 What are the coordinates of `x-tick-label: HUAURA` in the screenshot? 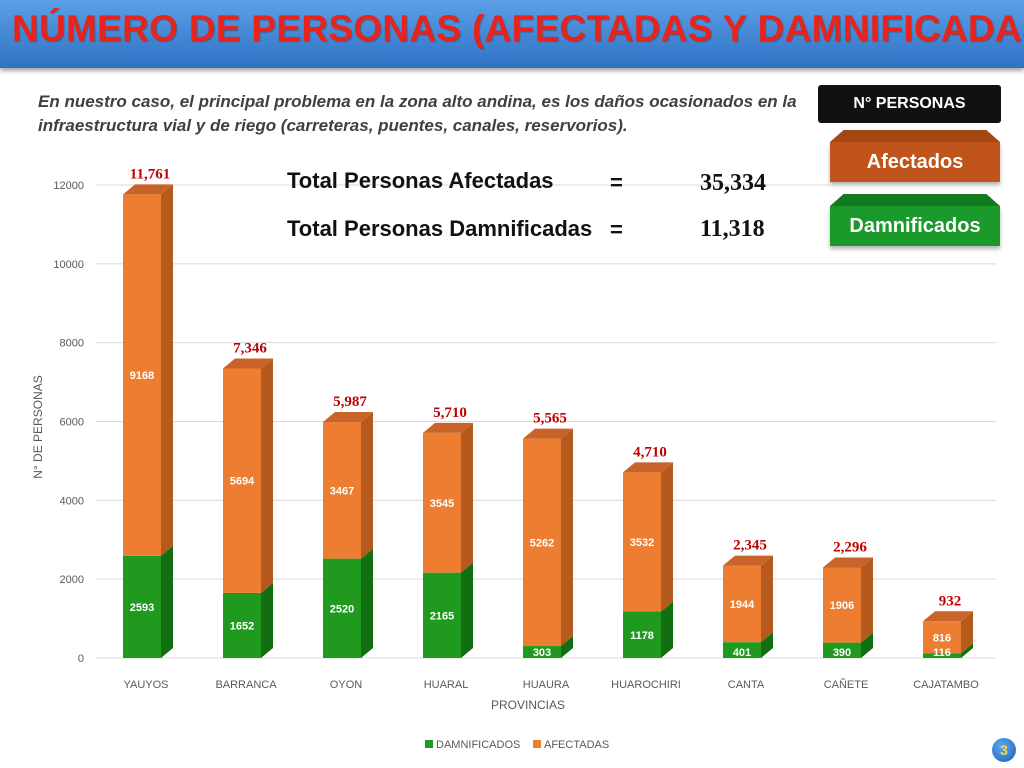 It's located at (546, 685).